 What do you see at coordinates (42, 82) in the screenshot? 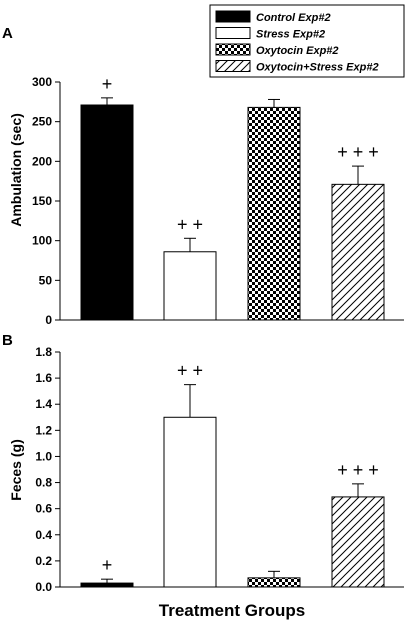
I see `y-tick-label: 300` at bounding box center [42, 82].